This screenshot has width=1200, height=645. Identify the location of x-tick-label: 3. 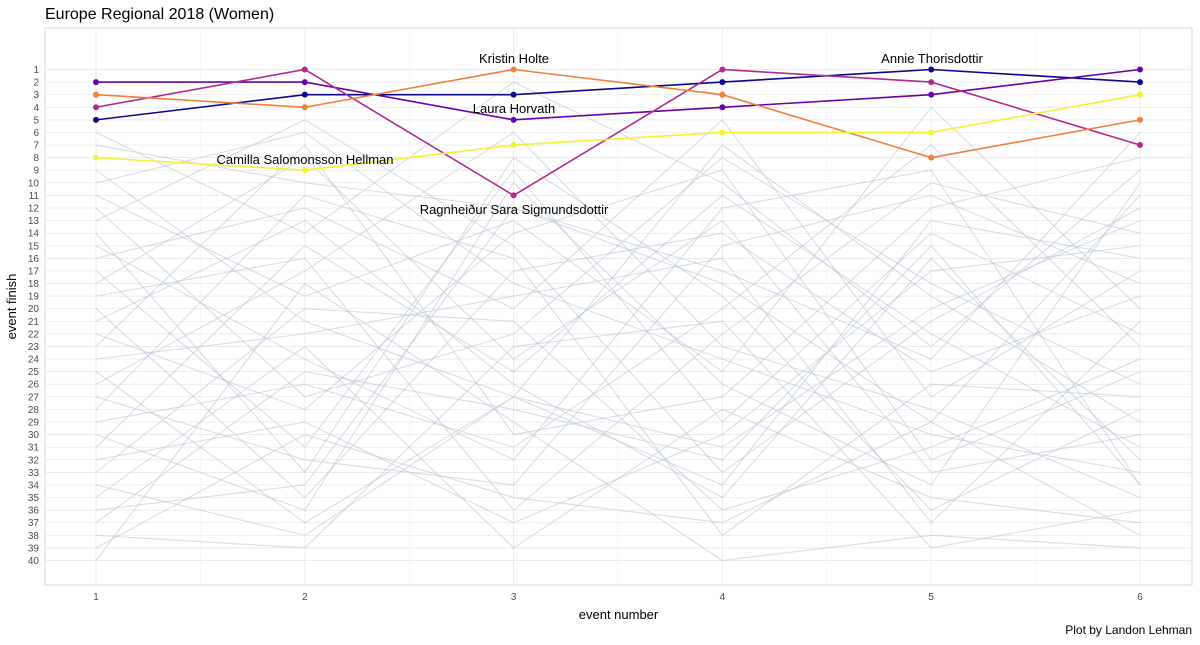
(514, 597).